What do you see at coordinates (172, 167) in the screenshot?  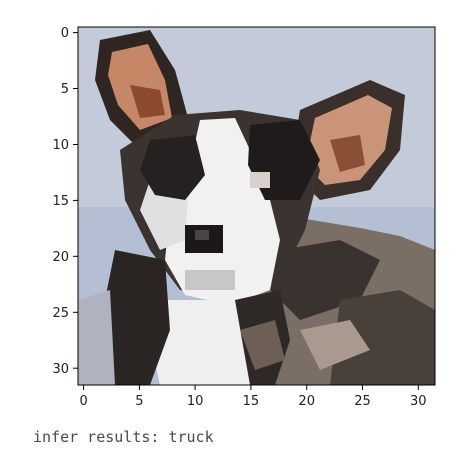 I see `dog-eye-patch-left` at bounding box center [172, 167].